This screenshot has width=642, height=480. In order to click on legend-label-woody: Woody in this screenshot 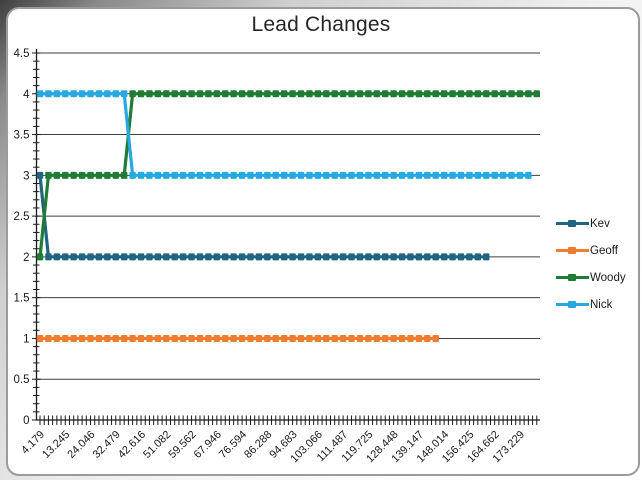, I will do `click(608, 277)`.